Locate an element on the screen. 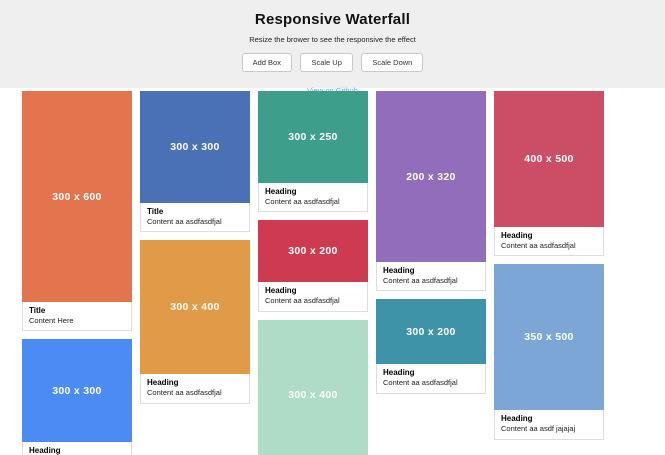 This screenshot has height=455, width=665. card-image-box: 300 x 250 is located at coordinates (313, 137).